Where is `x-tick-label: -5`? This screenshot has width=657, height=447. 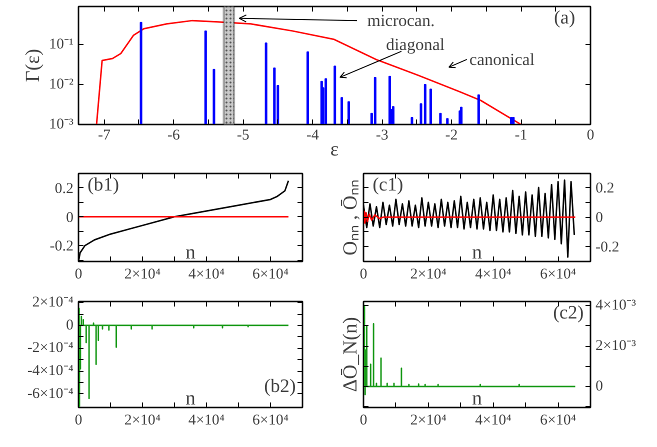
x-tick-label: -5 is located at coordinates (243, 136).